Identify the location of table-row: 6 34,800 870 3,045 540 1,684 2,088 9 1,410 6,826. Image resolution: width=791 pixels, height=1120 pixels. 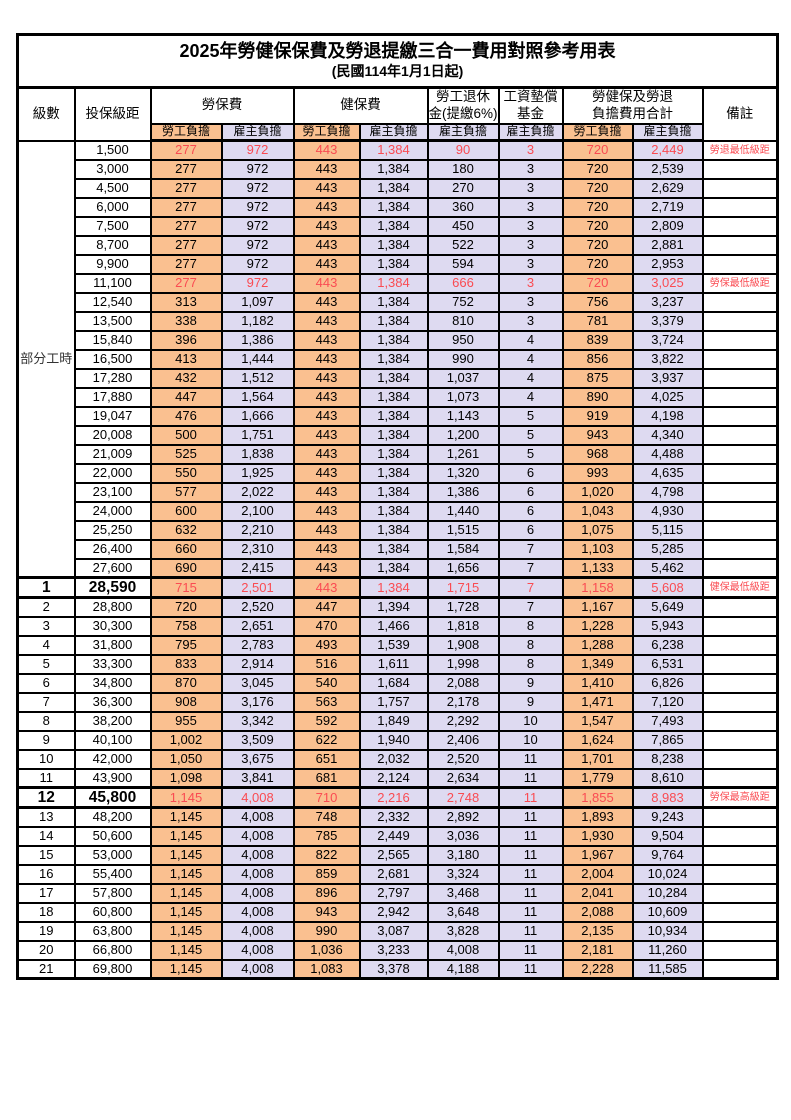
(397, 683).